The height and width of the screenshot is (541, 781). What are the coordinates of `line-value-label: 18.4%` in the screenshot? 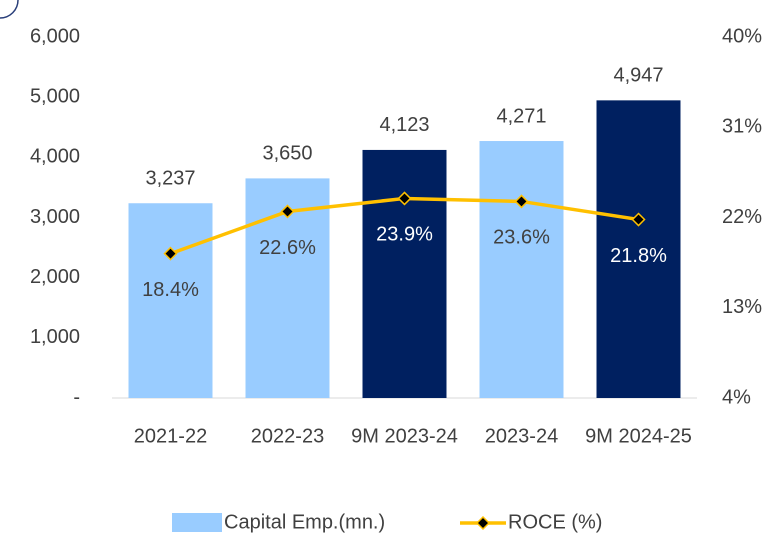 It's located at (170, 290).